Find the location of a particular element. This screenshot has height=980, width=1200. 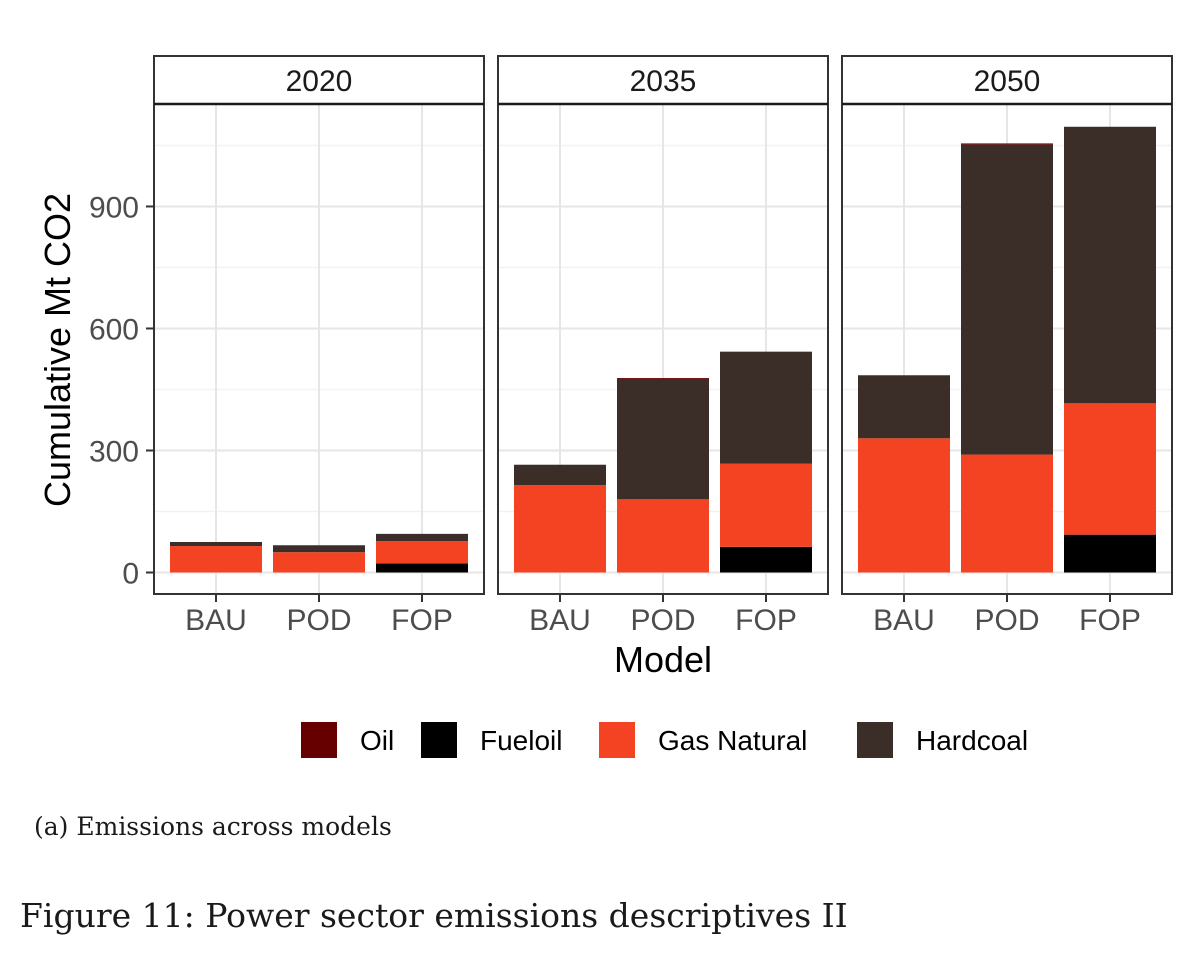

bar-2035-fop-gas-natural is located at coordinates (766, 505).